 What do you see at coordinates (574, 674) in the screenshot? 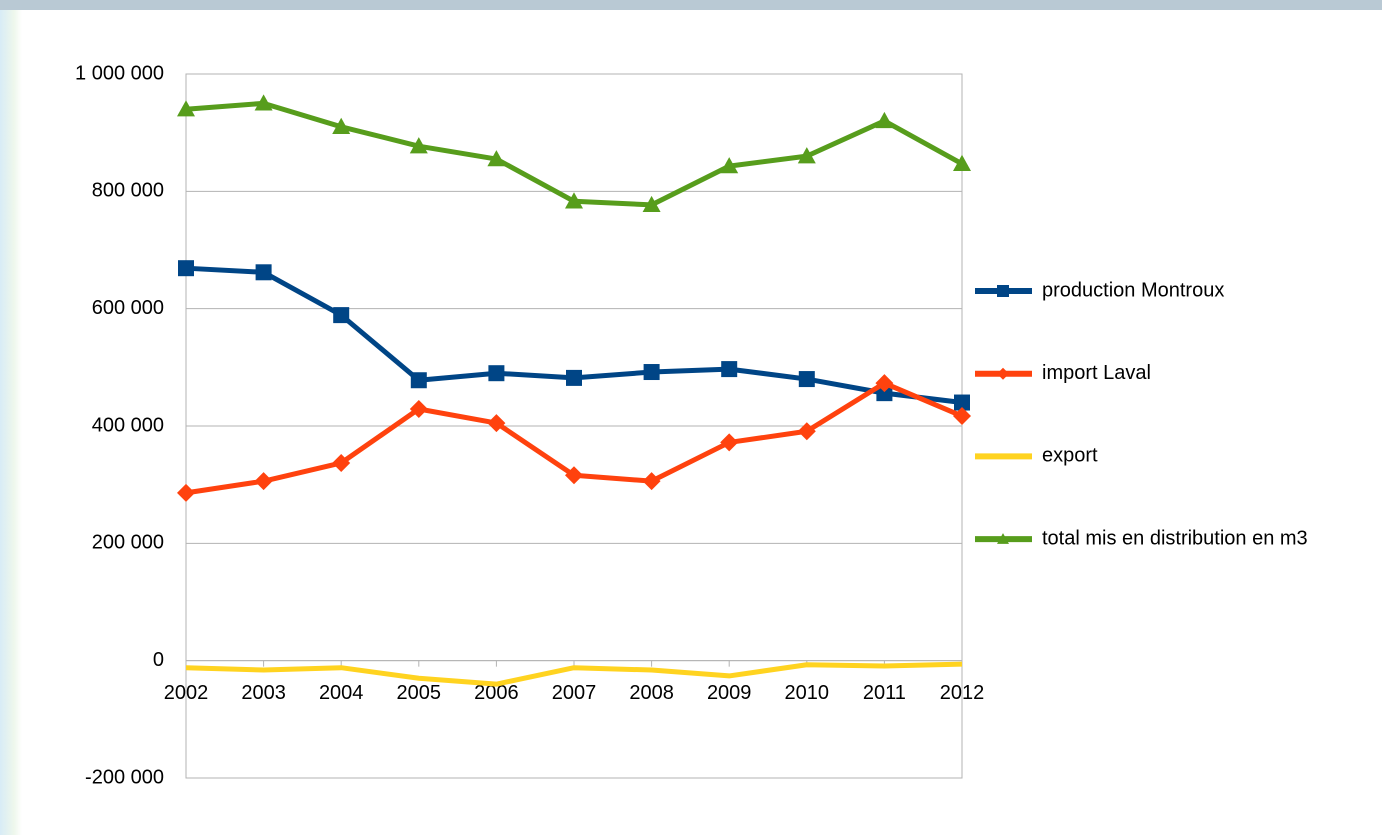
I see `series-line` at bounding box center [574, 674].